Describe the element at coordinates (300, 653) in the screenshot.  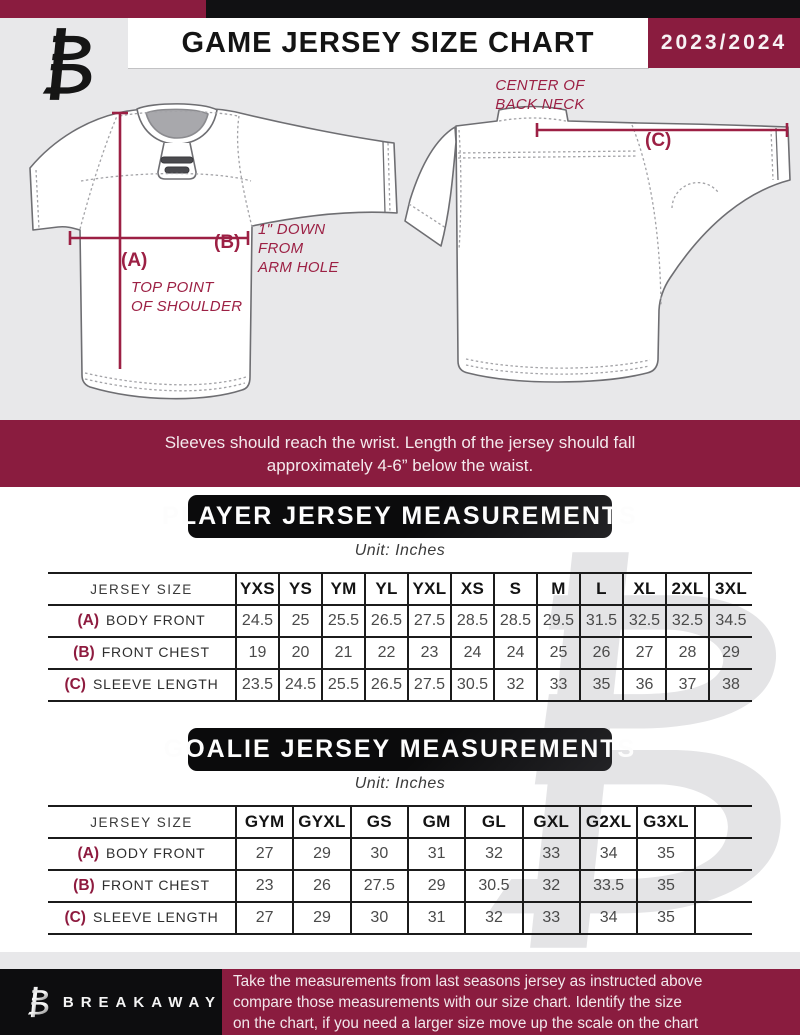
I see `player-value-cell: 20` at that location.